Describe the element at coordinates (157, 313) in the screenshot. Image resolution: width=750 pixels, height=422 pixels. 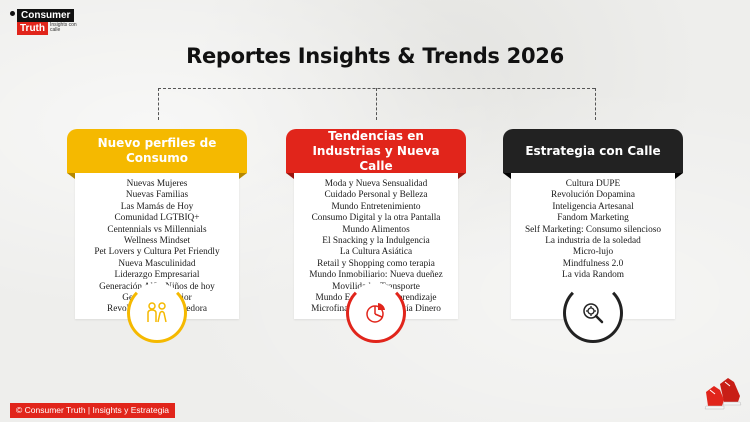
I see `people-icon` at that location.